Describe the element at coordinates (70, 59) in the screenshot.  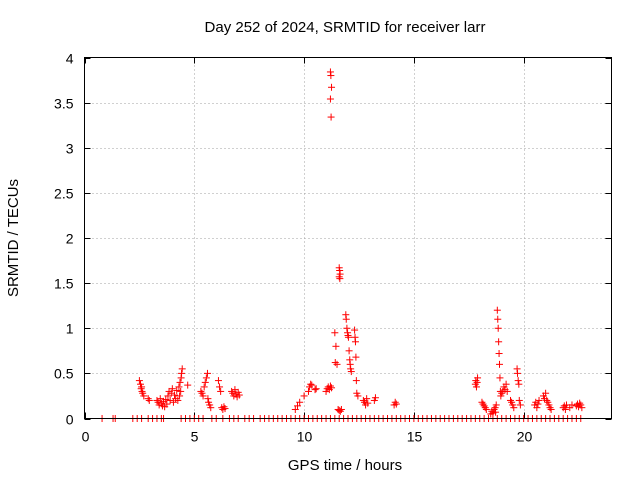
I see `y-tick-label: 4` at that location.